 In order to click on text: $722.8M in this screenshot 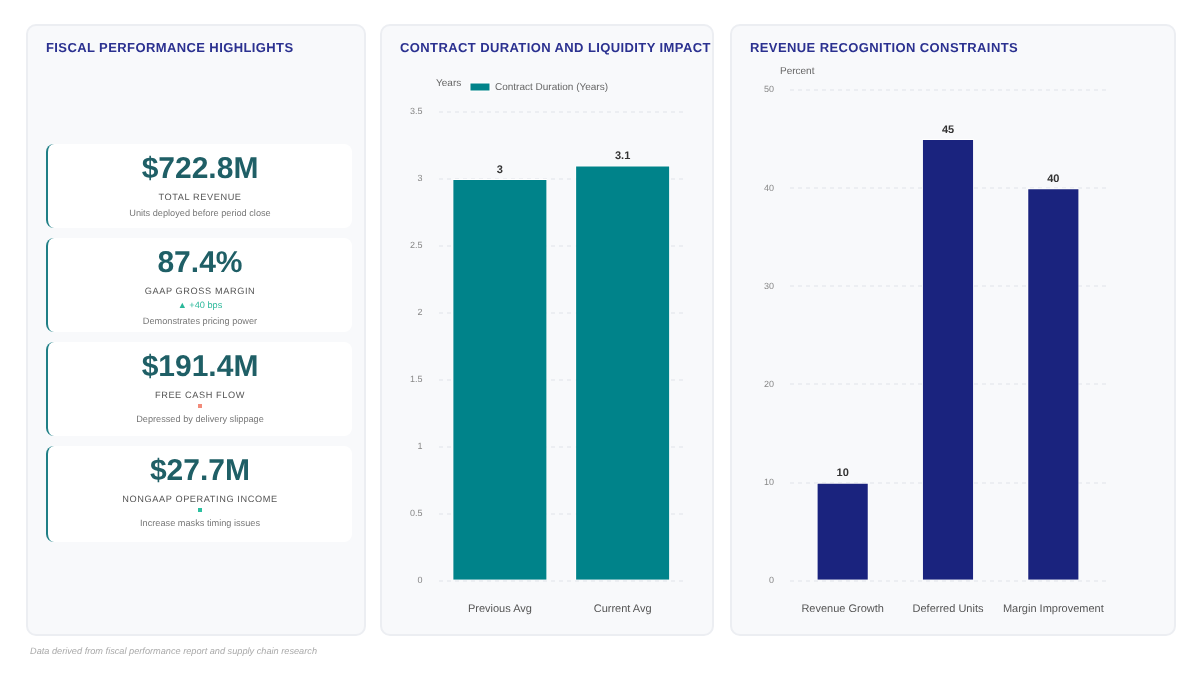, I will do `click(200, 169)`.